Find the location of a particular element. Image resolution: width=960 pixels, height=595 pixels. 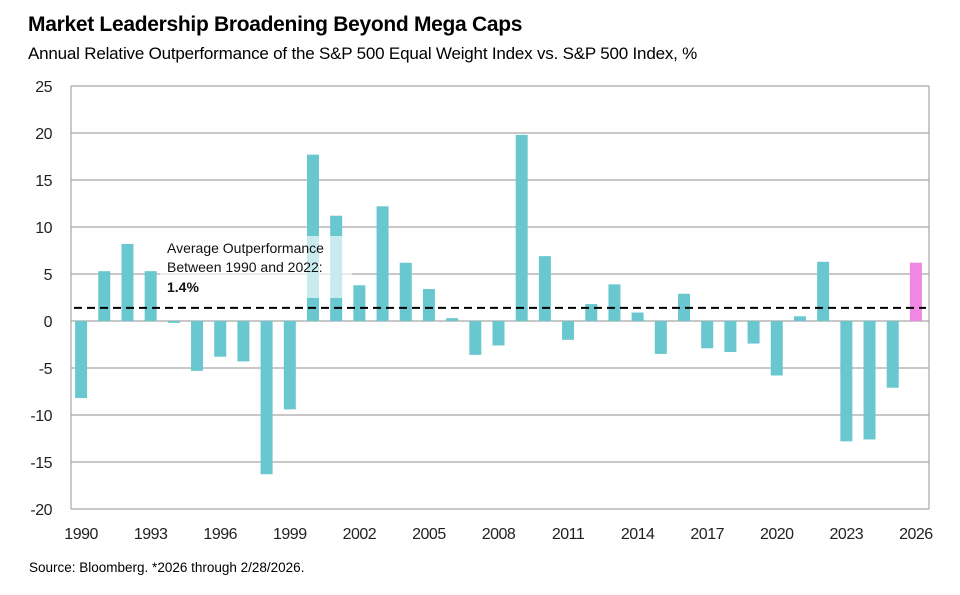

y-tick-label: 25 is located at coordinates (43, 87).